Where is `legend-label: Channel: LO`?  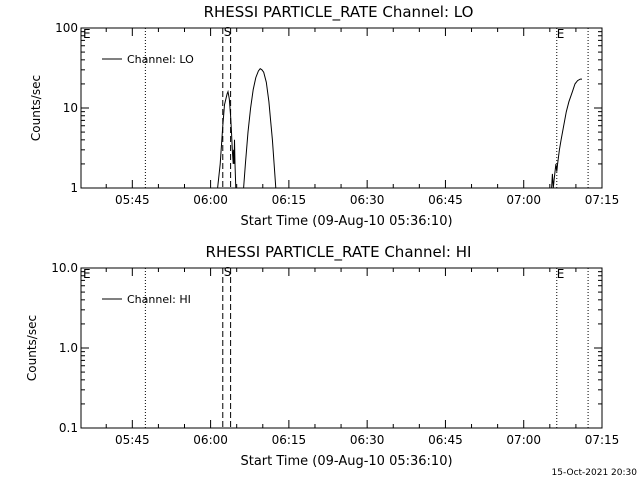 legend-label: Channel: LO is located at coordinates (160, 59).